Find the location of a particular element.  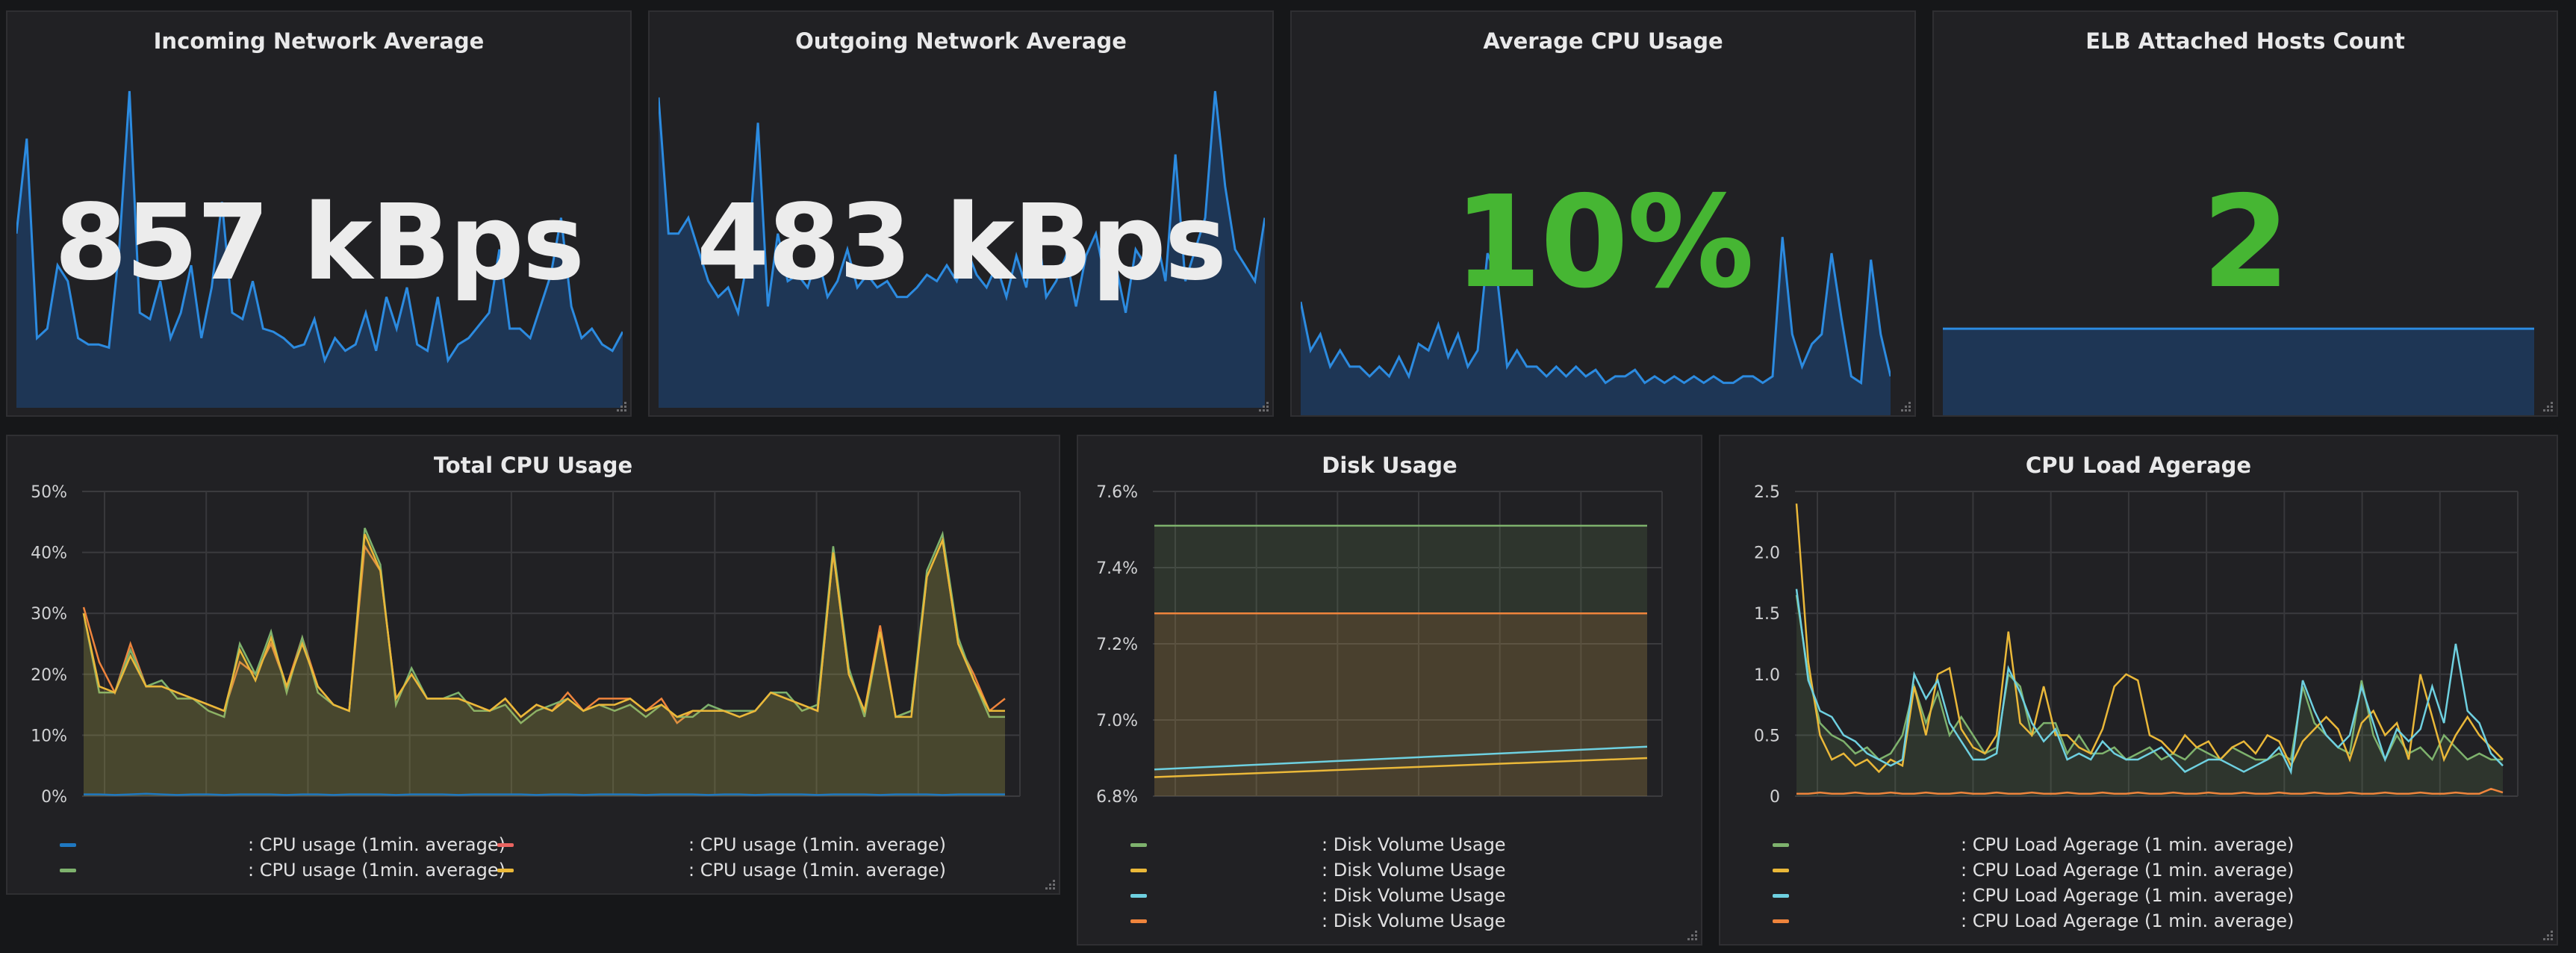

cpu-load-graph: 2.5 2.0 1.5 1.0 0.5 0 is located at coordinates (2136, 645).